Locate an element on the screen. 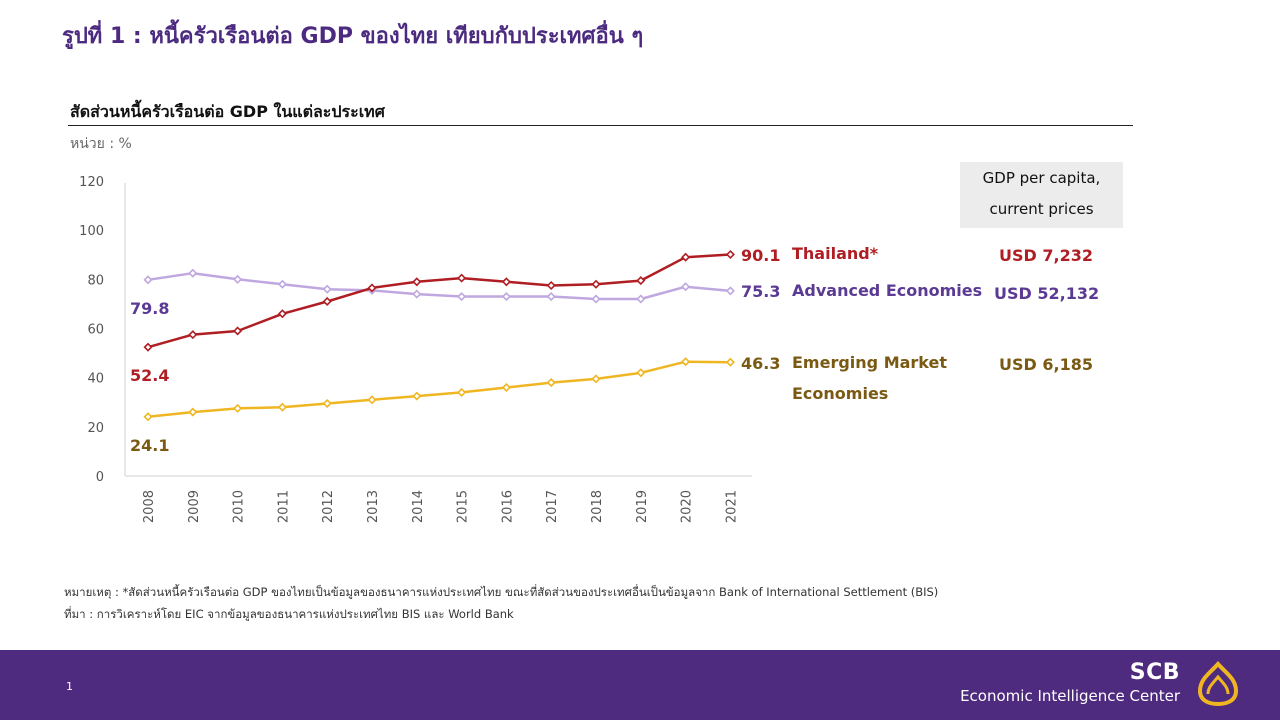 Image resolution: width=1280 pixels, height=720 pixels. x-tick-label: 2011 is located at coordinates (283, 506).